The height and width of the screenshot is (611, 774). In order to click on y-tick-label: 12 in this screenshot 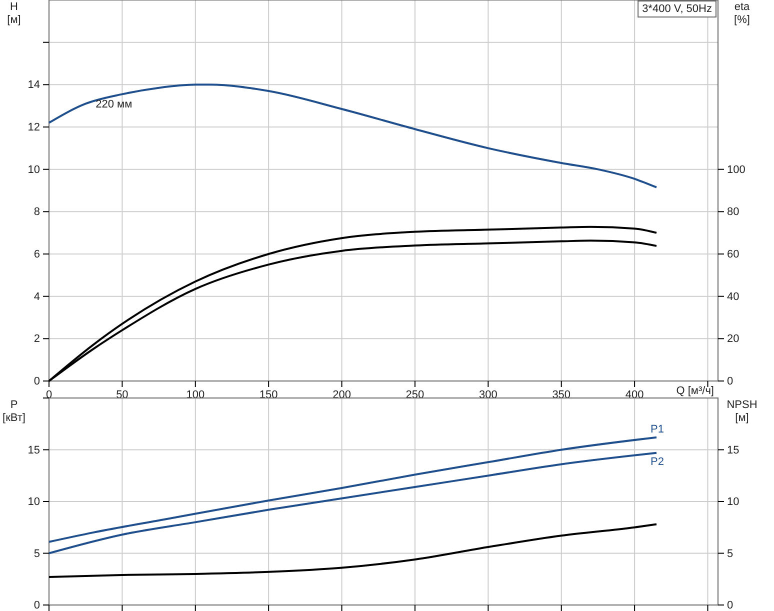, I will do `click(34, 128)`.